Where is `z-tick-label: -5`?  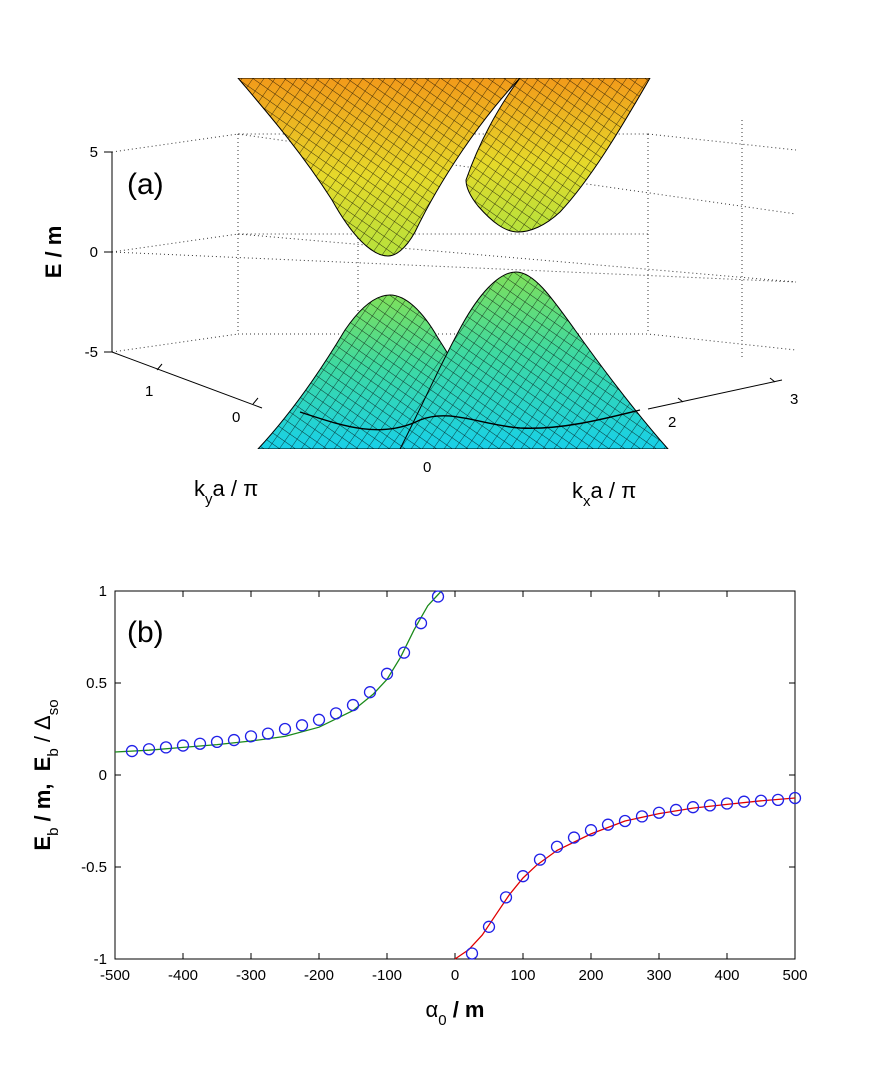
z-tick-label: -5 is located at coordinates (91, 352).